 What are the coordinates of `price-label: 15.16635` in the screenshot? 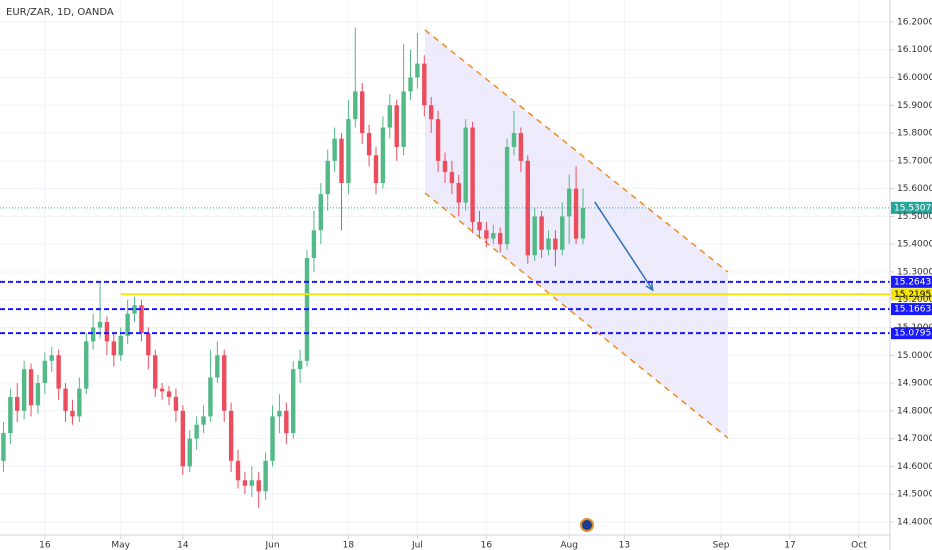 It's located at (913, 310).